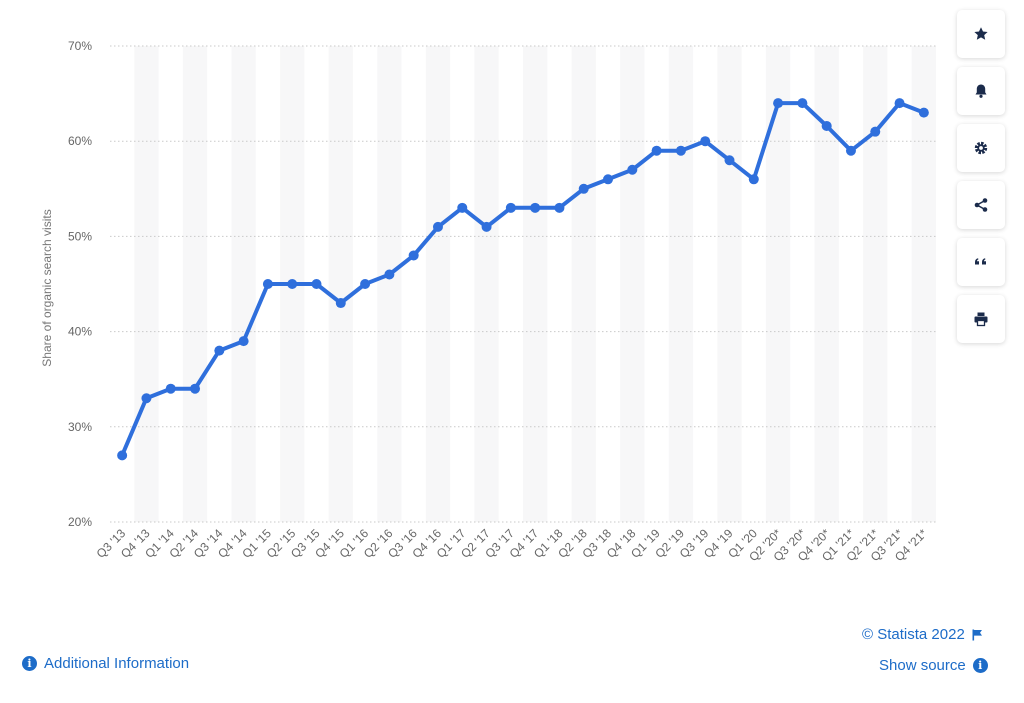 This screenshot has height=703, width=1024. I want to click on notification-button, so click(981, 91).